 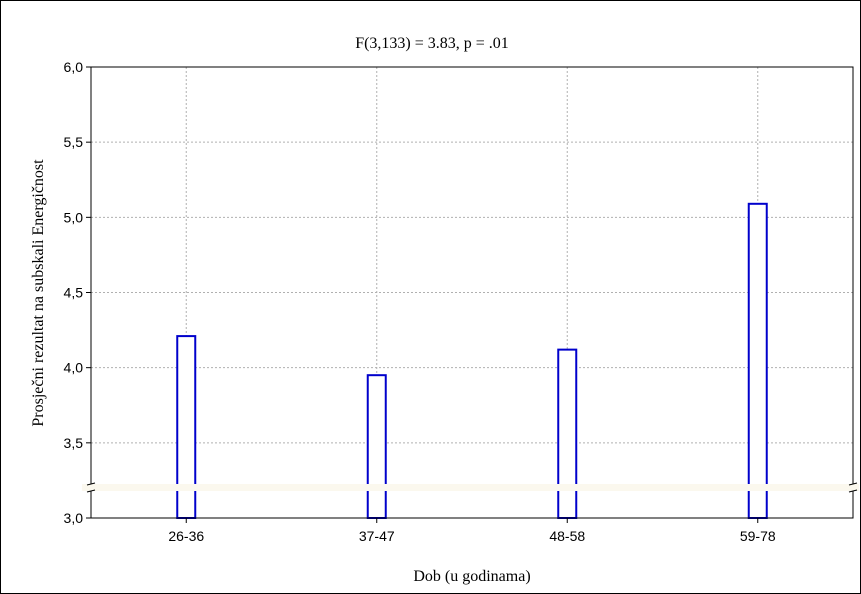 I want to click on x-tick-label: 59-78, so click(x=758, y=536).